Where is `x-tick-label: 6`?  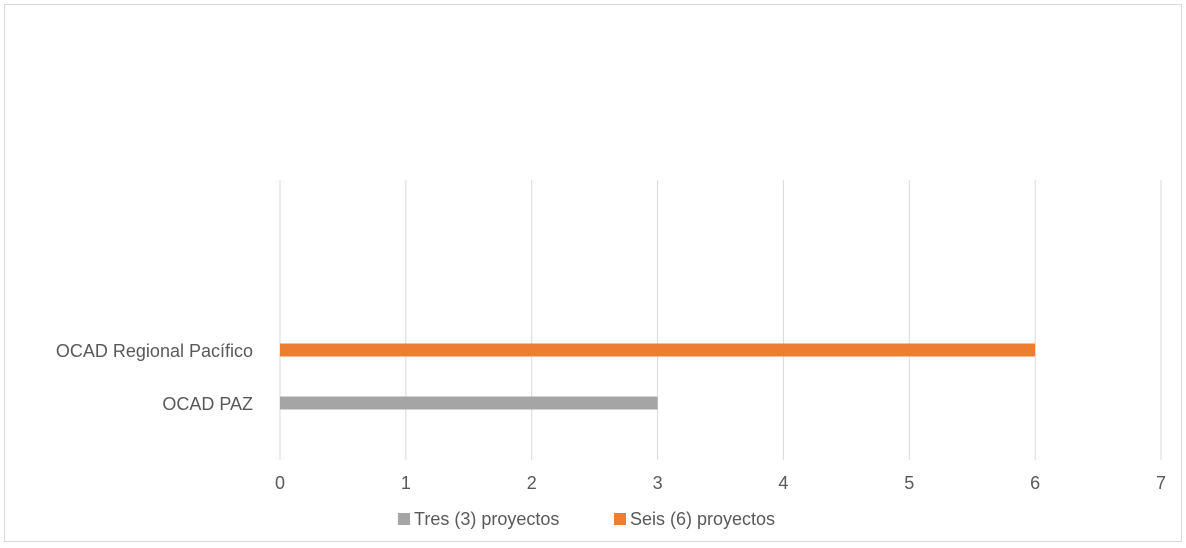 x-tick-label: 6 is located at coordinates (1035, 483).